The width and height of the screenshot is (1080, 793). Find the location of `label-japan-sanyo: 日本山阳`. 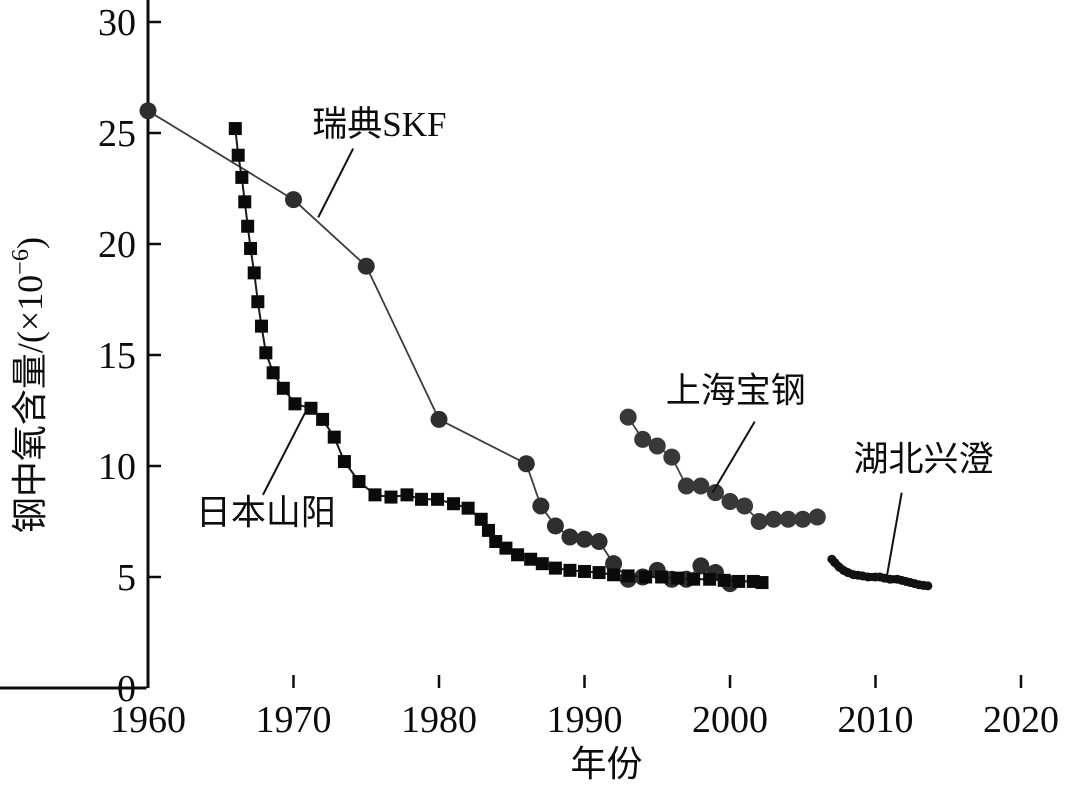

label-japan-sanyo: 日本山阳 is located at coordinates (266, 472).